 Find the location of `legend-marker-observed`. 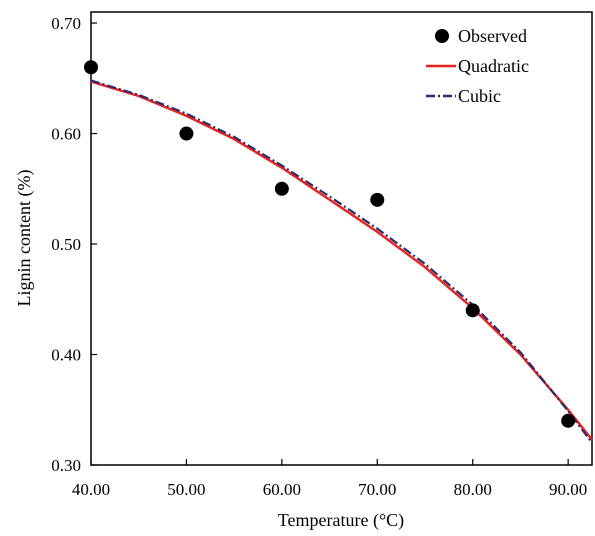

legend-marker-observed is located at coordinates (442, 36).